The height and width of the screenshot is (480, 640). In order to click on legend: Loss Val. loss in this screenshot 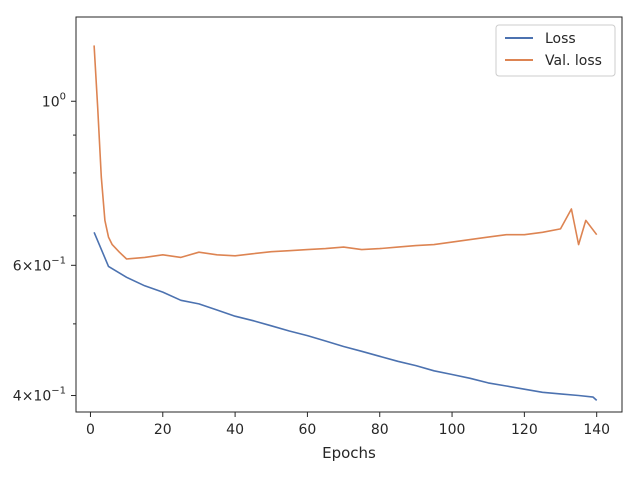, I will do `click(555, 50)`.